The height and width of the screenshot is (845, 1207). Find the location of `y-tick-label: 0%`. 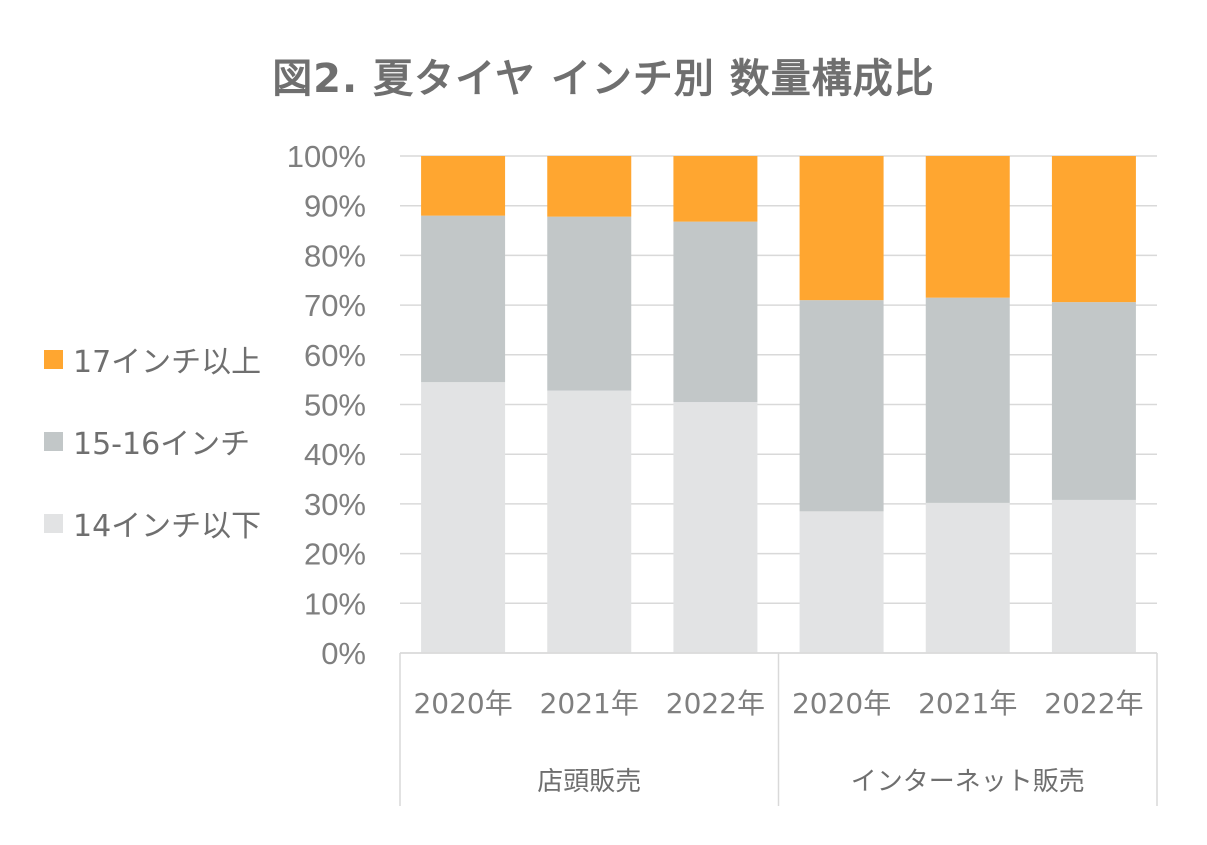

y-tick-label: 0% is located at coordinates (343, 653).